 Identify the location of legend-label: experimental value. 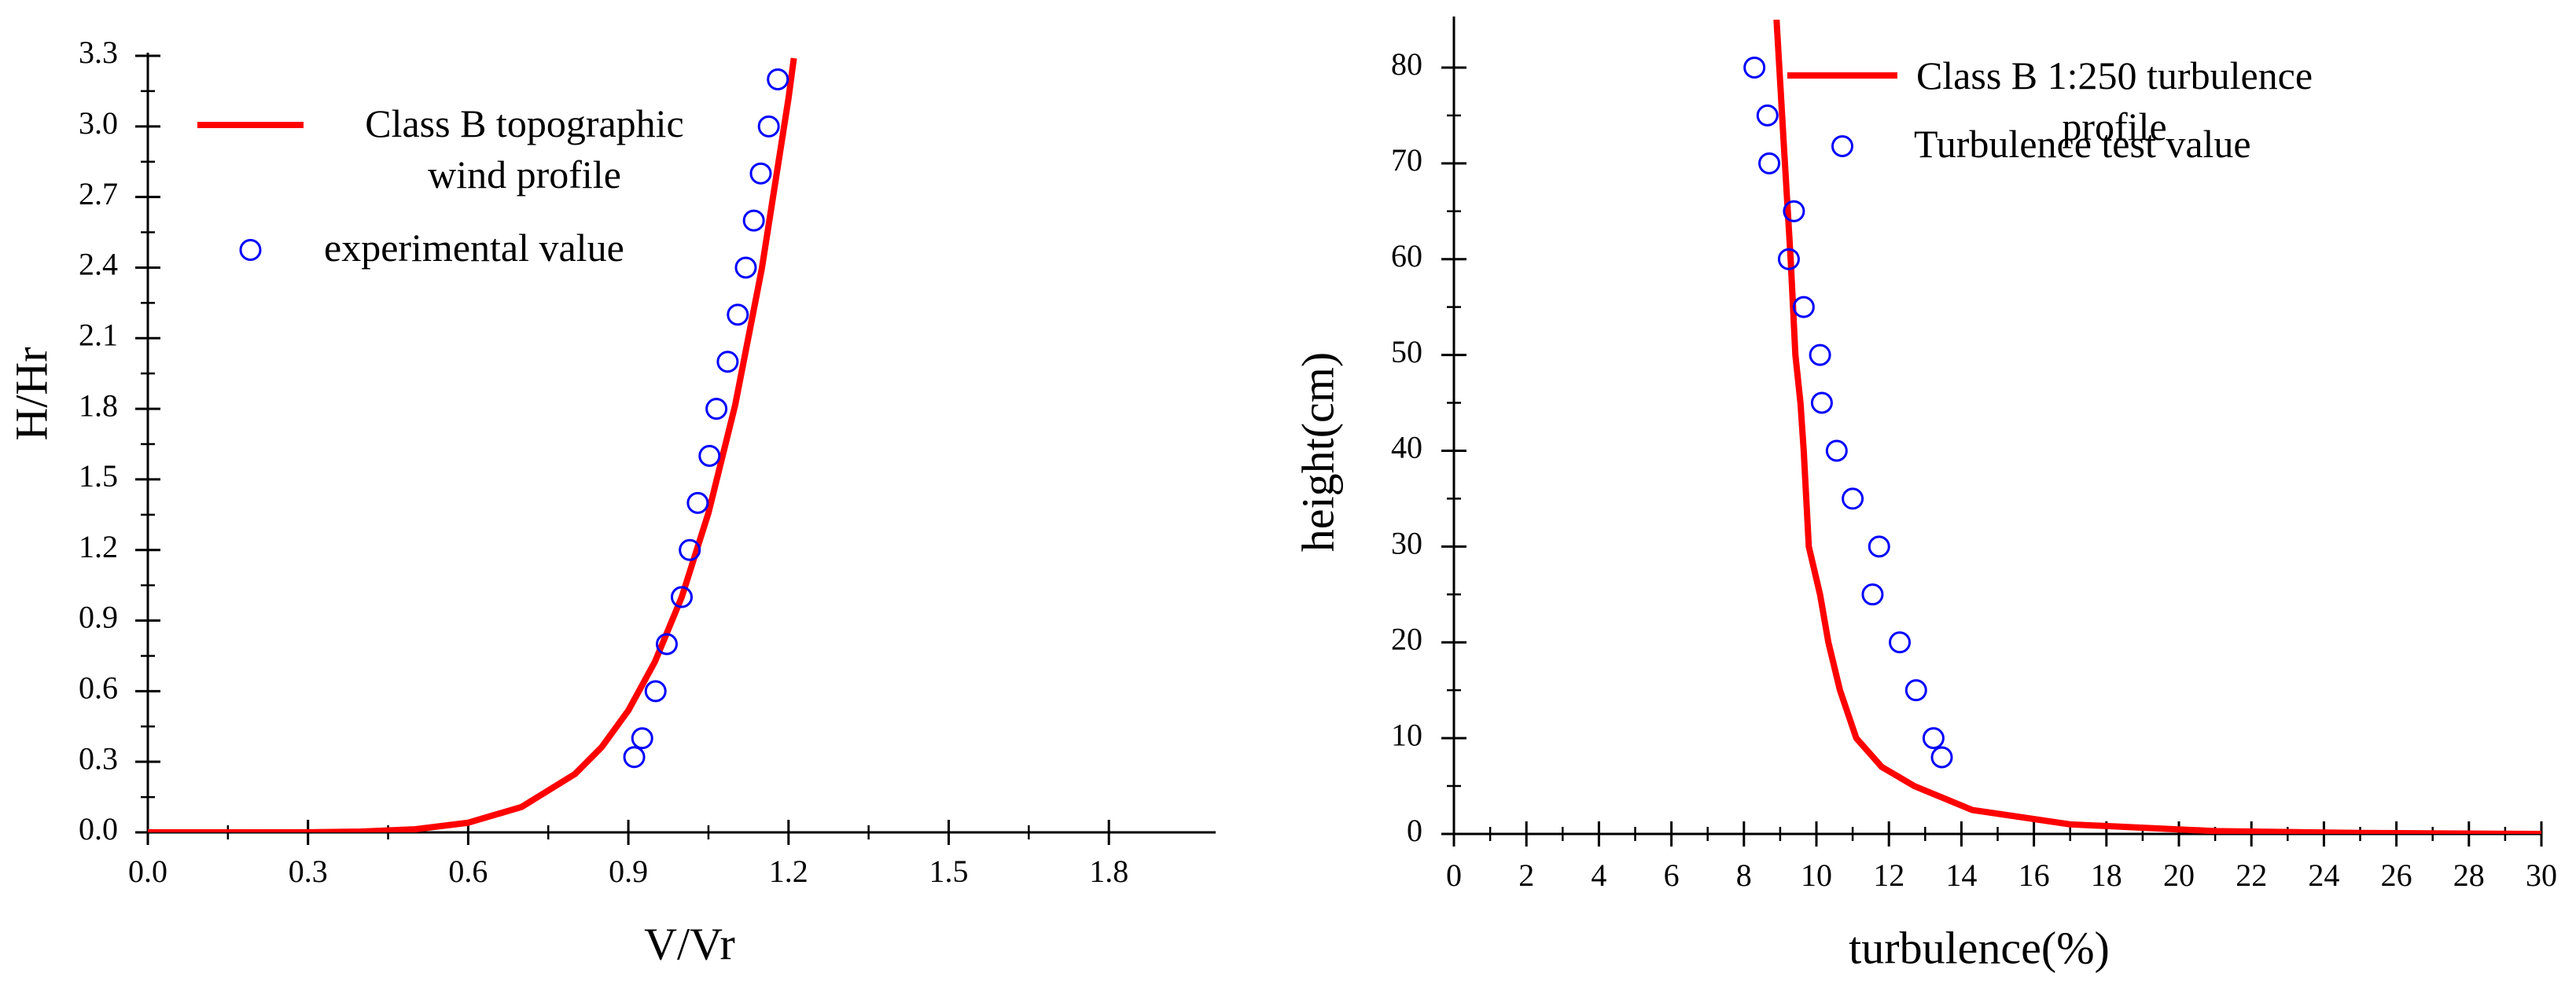
(474, 248).